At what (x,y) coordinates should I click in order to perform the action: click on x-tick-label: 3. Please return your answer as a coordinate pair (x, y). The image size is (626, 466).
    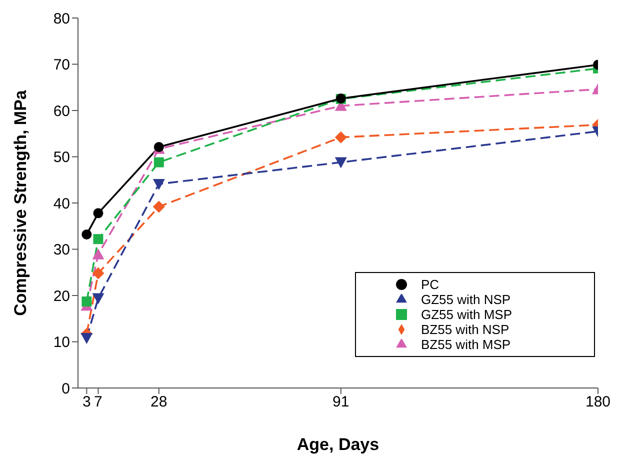
    Looking at the image, I should click on (86, 402).